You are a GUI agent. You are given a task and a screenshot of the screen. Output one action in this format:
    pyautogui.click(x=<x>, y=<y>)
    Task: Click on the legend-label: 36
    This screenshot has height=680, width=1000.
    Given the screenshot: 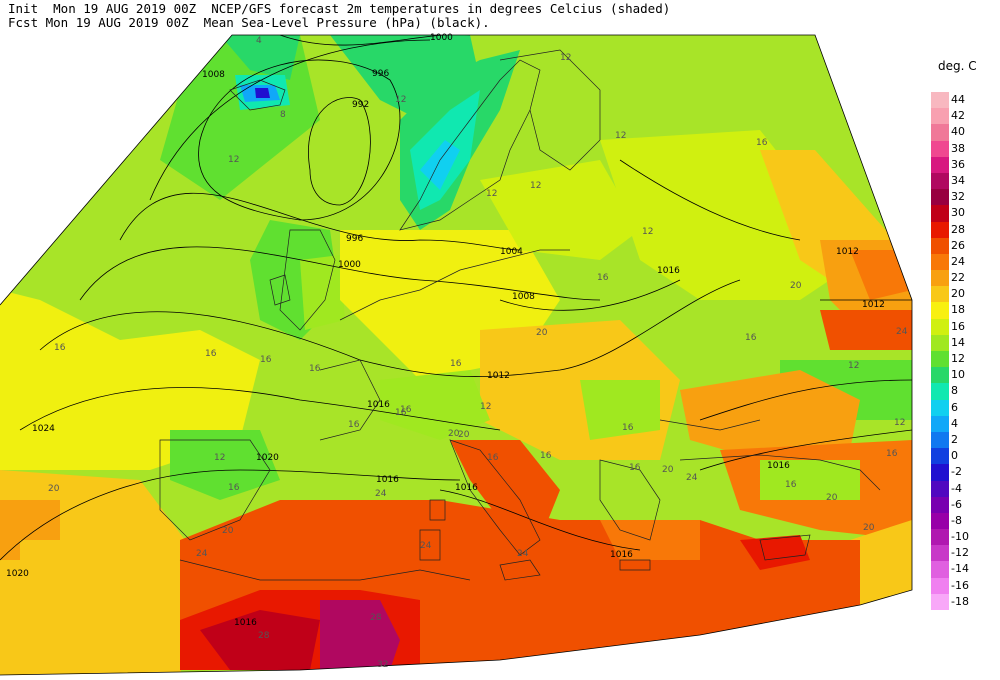 What is the action you would take?
    pyautogui.click(x=958, y=164)
    